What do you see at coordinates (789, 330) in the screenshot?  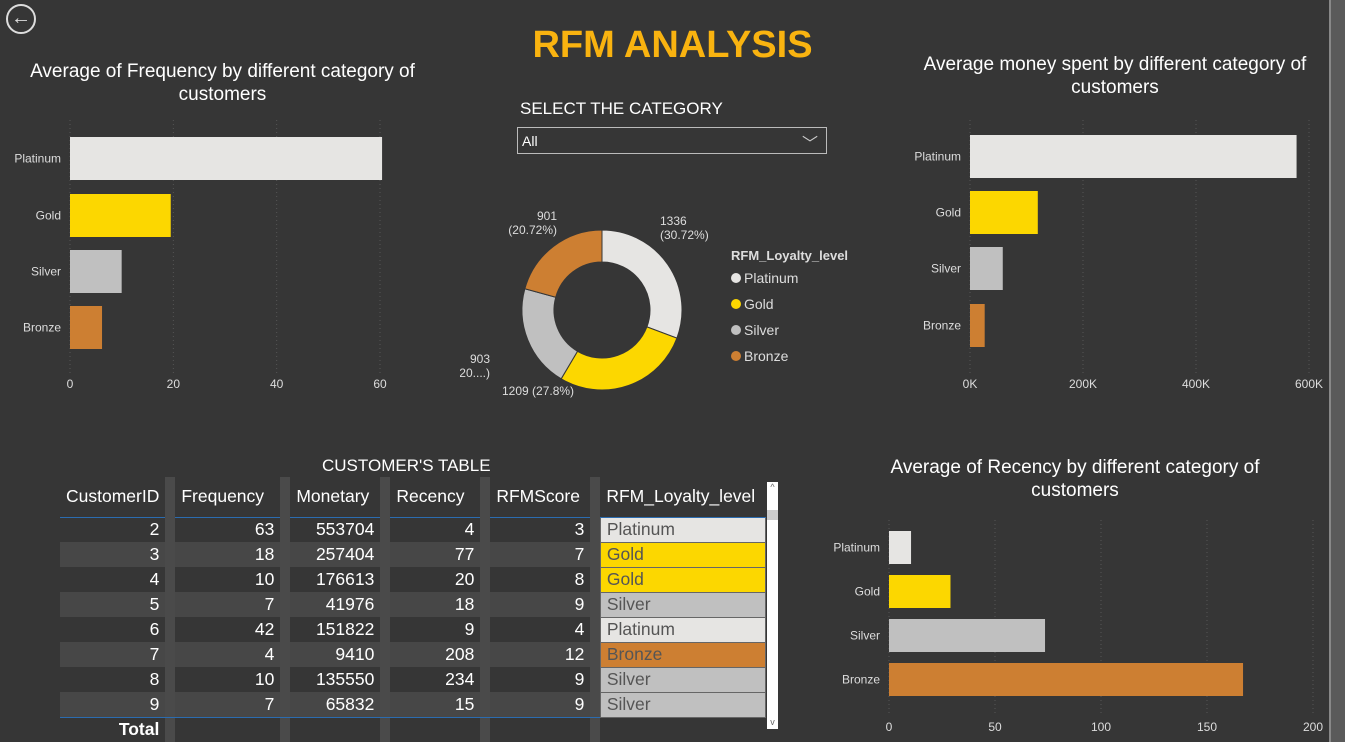 I see `legend-item-silver: Silver` at bounding box center [789, 330].